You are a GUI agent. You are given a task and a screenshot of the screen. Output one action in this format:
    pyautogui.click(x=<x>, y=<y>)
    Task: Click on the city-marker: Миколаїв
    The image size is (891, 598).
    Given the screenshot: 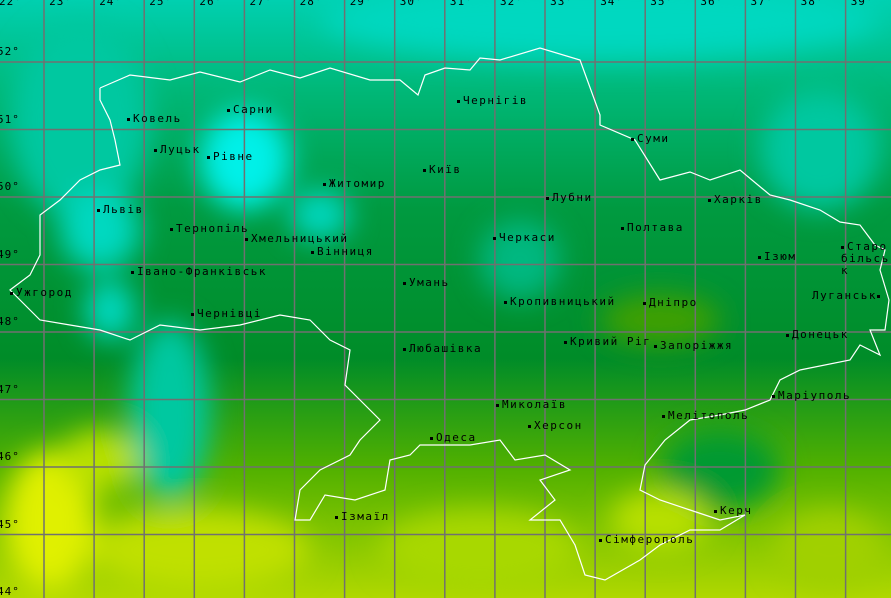 What is the action you would take?
    pyautogui.click(x=531, y=405)
    